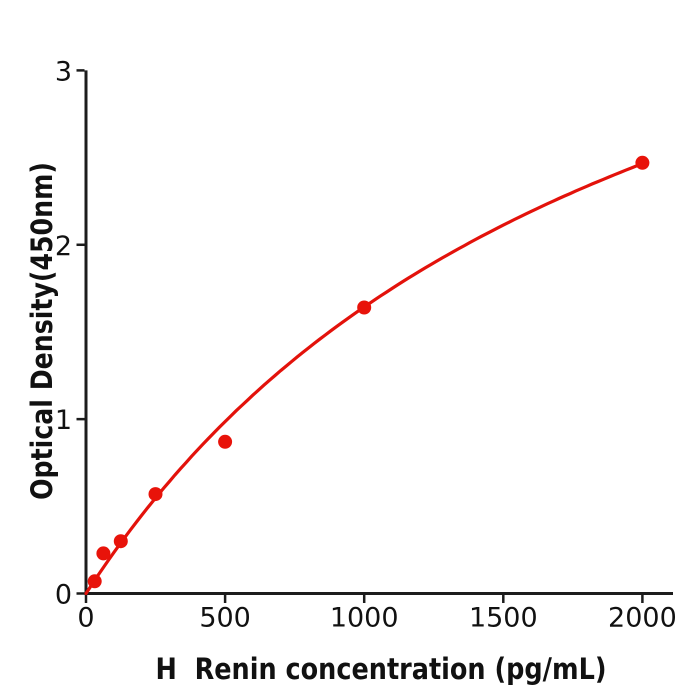 The image size is (700, 700). What do you see at coordinates (225, 618) in the screenshot?
I see `x-tick-label: 500` at bounding box center [225, 618].